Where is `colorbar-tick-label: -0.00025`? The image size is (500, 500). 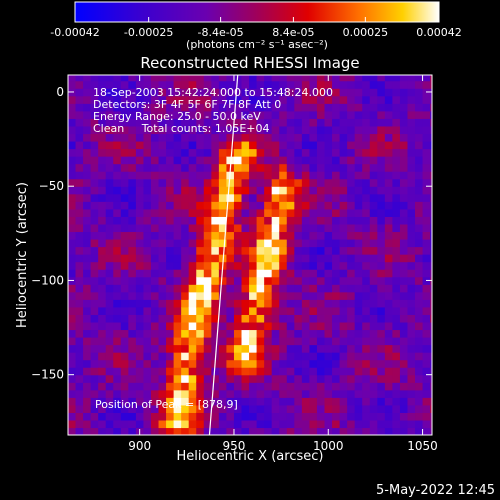
colorbar-tick-label: -0.00025 is located at coordinates (148, 32).